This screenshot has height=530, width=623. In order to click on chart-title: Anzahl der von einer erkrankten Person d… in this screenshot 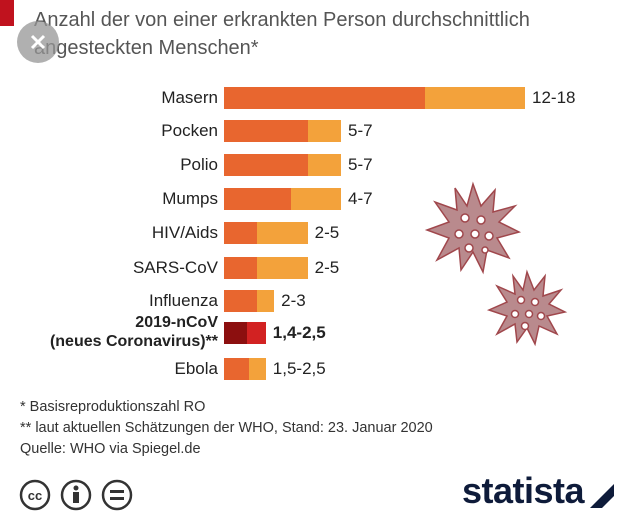, I will do `click(282, 34)`.